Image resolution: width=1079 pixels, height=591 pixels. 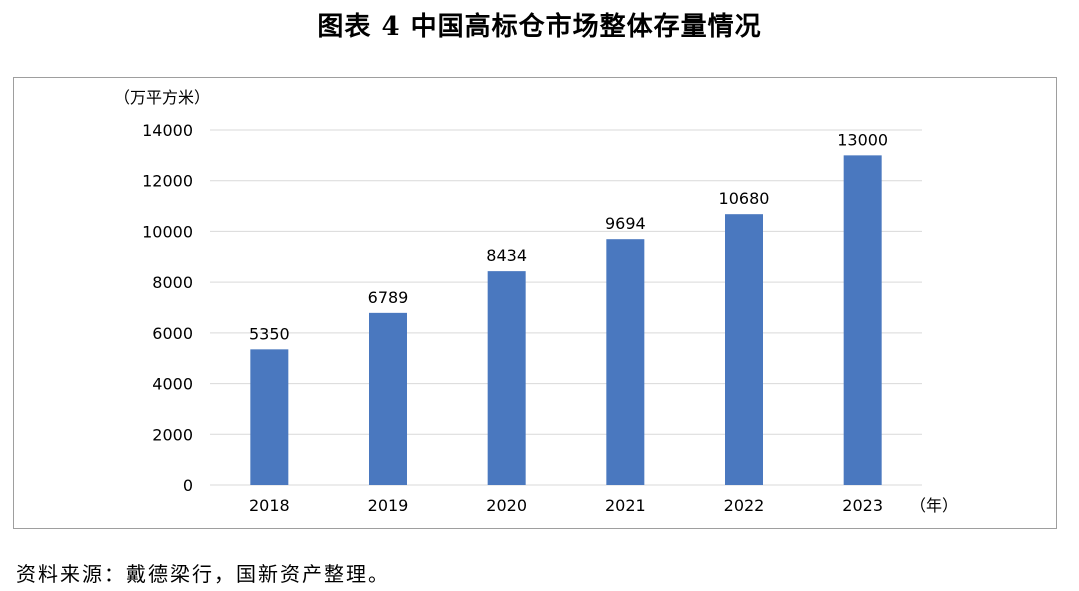 What do you see at coordinates (539, 27) in the screenshot?
I see `chart-title: 图表 4 中国高标仓市场整体存量情况` at bounding box center [539, 27].